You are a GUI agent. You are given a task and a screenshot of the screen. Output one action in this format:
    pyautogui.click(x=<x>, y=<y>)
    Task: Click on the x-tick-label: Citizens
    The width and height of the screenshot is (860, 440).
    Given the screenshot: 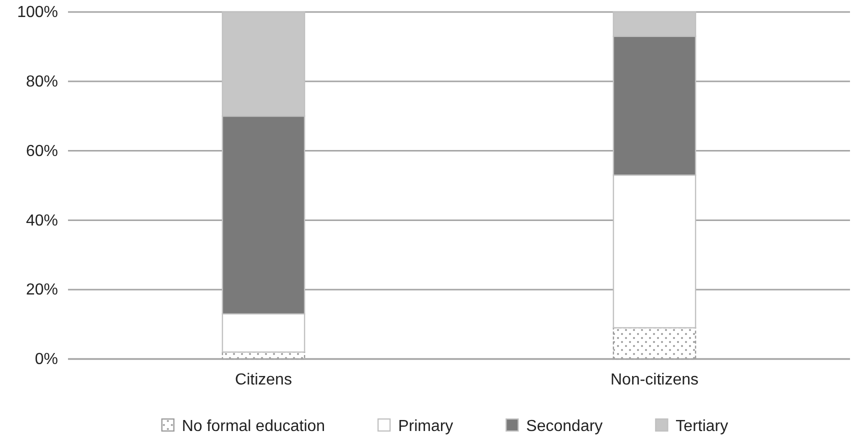 What is the action you would take?
    pyautogui.click(x=263, y=379)
    